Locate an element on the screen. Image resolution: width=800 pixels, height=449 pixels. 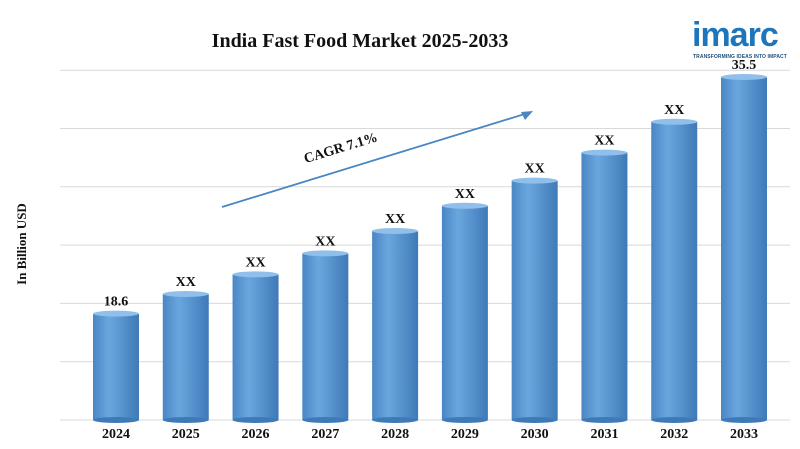
x-tick-label: 2027 is located at coordinates (325, 434).